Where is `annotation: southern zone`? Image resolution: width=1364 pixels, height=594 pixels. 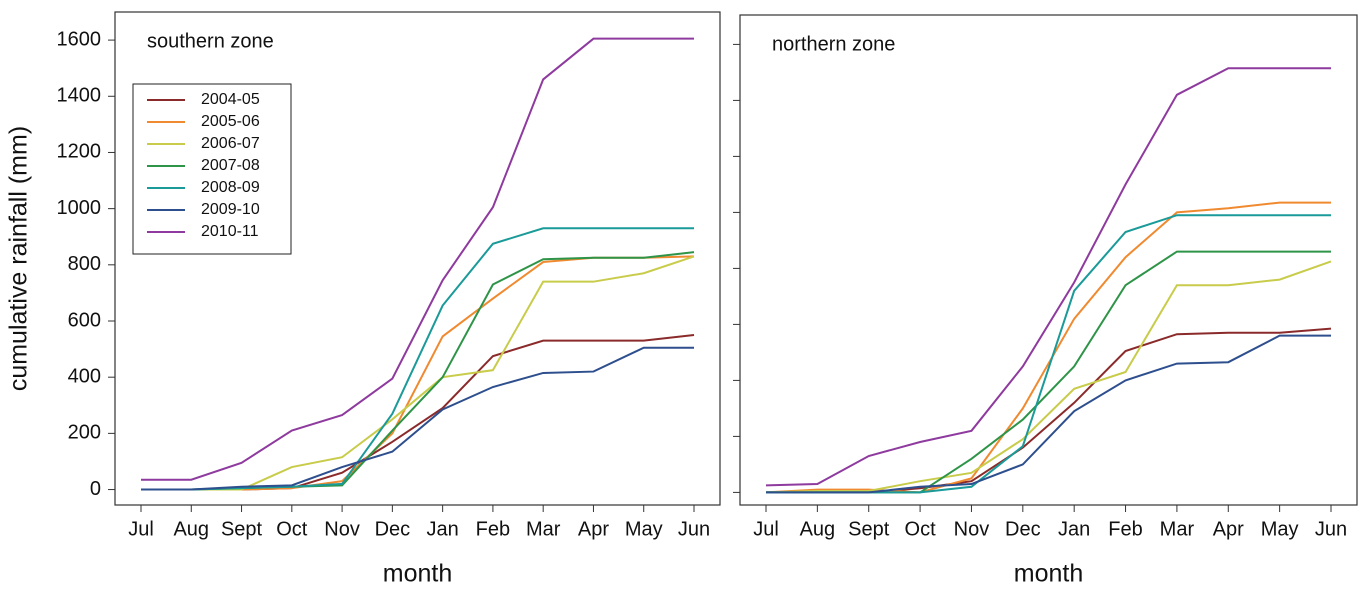 annotation: southern zone is located at coordinates (210, 41).